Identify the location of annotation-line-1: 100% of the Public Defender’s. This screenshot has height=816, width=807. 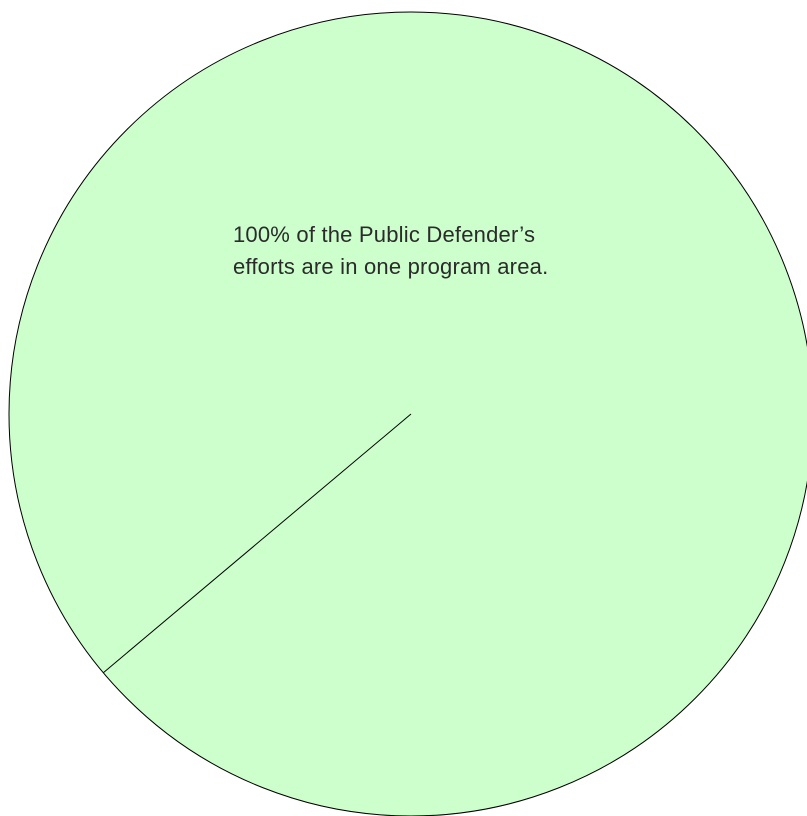
(384, 234).